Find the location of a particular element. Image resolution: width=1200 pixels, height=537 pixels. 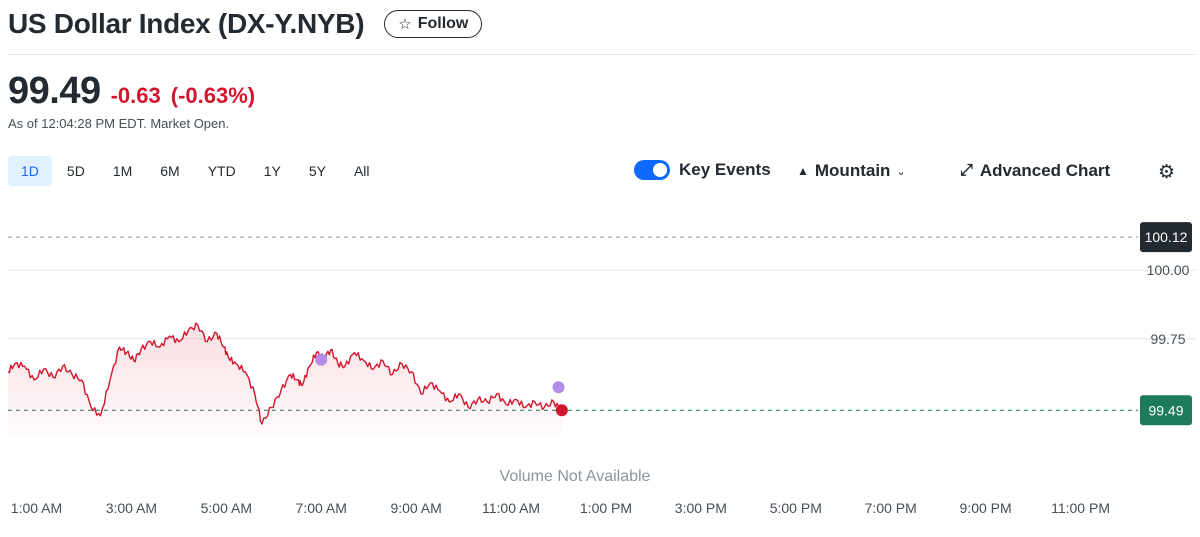

key-events-markers is located at coordinates (441, 385).